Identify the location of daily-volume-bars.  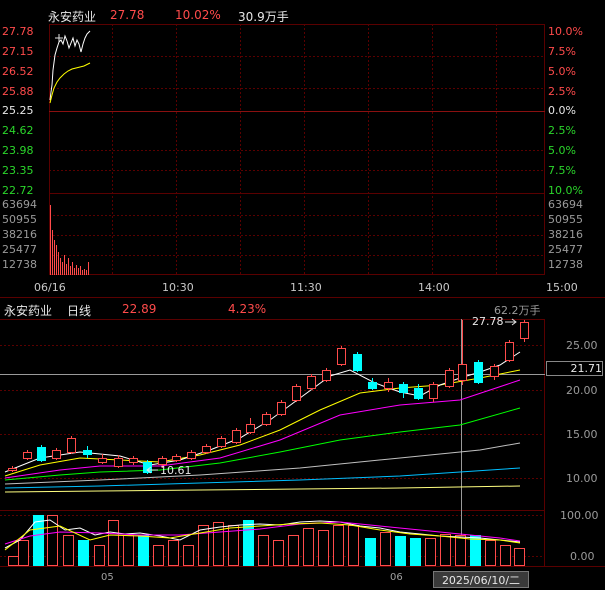
(266, 540).